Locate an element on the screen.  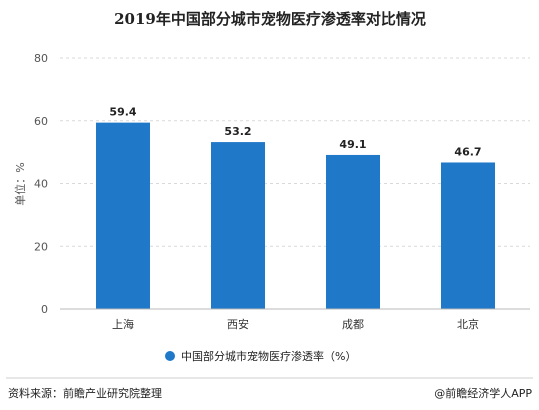
y-tick-label: 40 is located at coordinates (41, 184).